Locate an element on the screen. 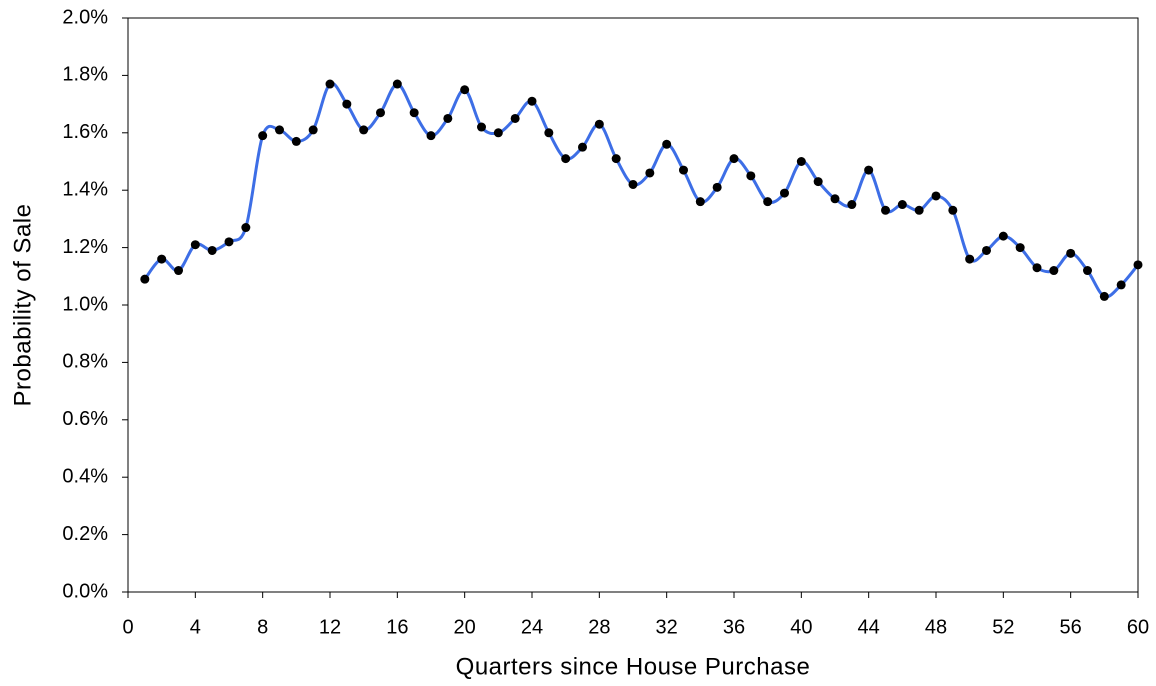  y-tick-label: 1.2% is located at coordinates (85, 247).